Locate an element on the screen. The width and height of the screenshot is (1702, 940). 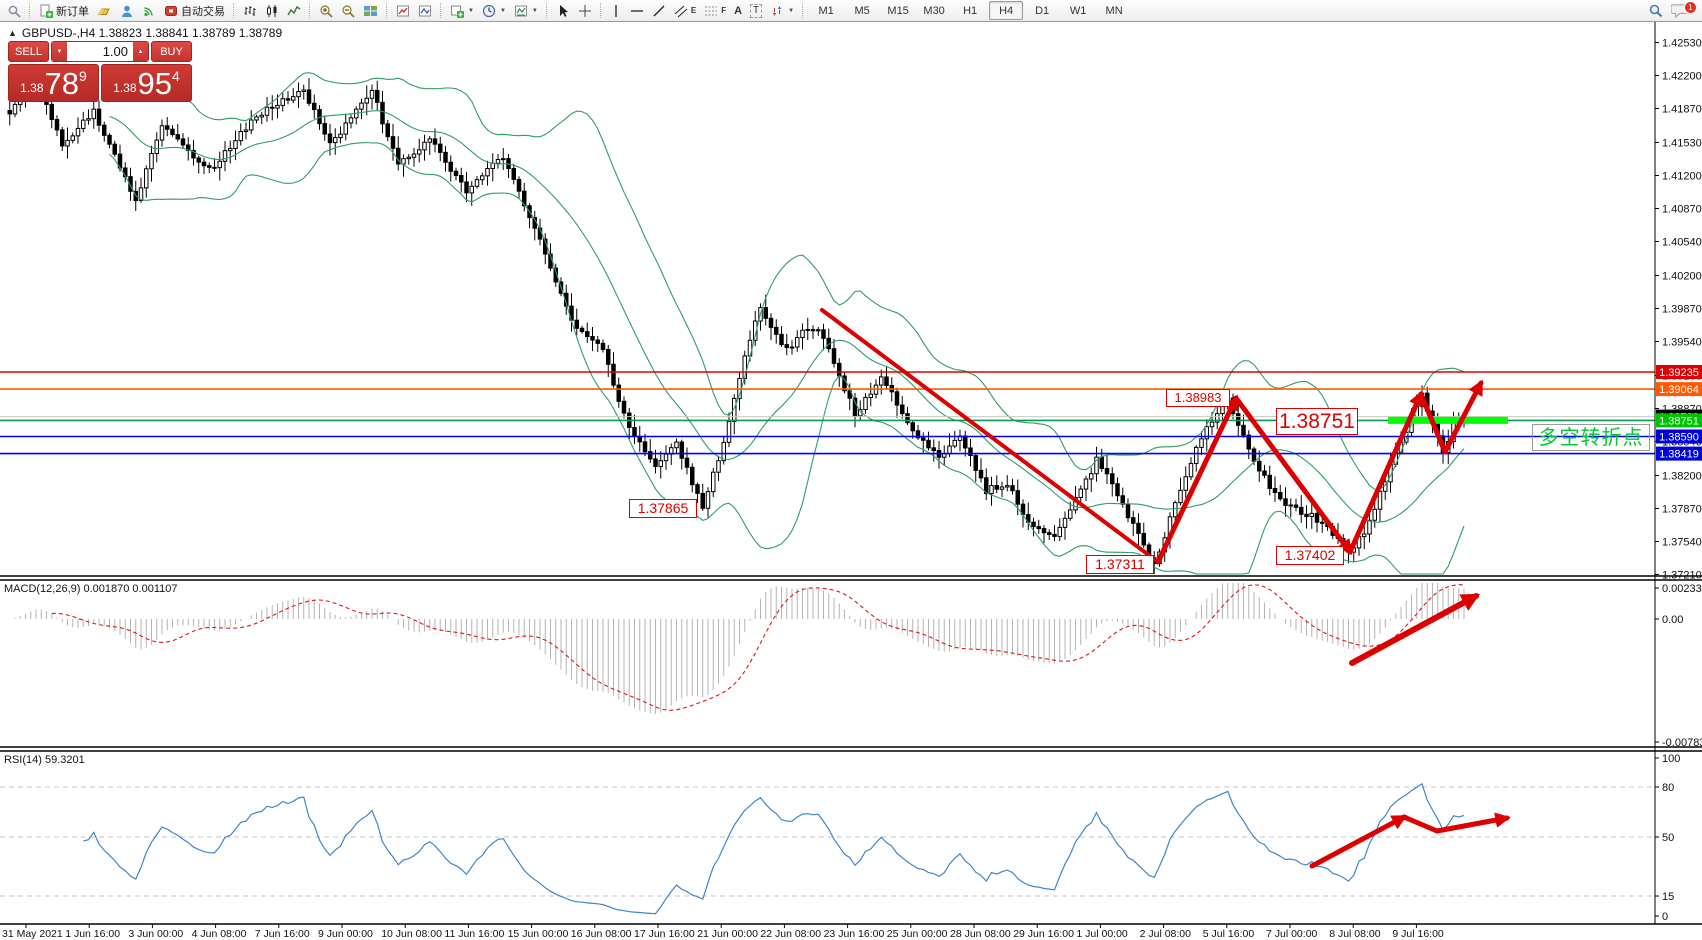
volume-input is located at coordinates (100, 51).